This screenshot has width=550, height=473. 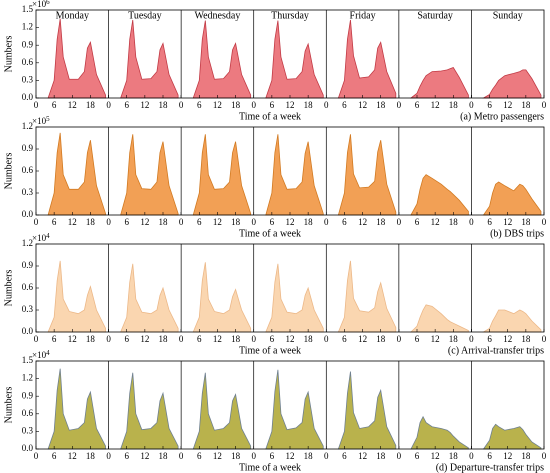 I want to click on y-multiplier: ×10⁴, so click(x=41, y=237).